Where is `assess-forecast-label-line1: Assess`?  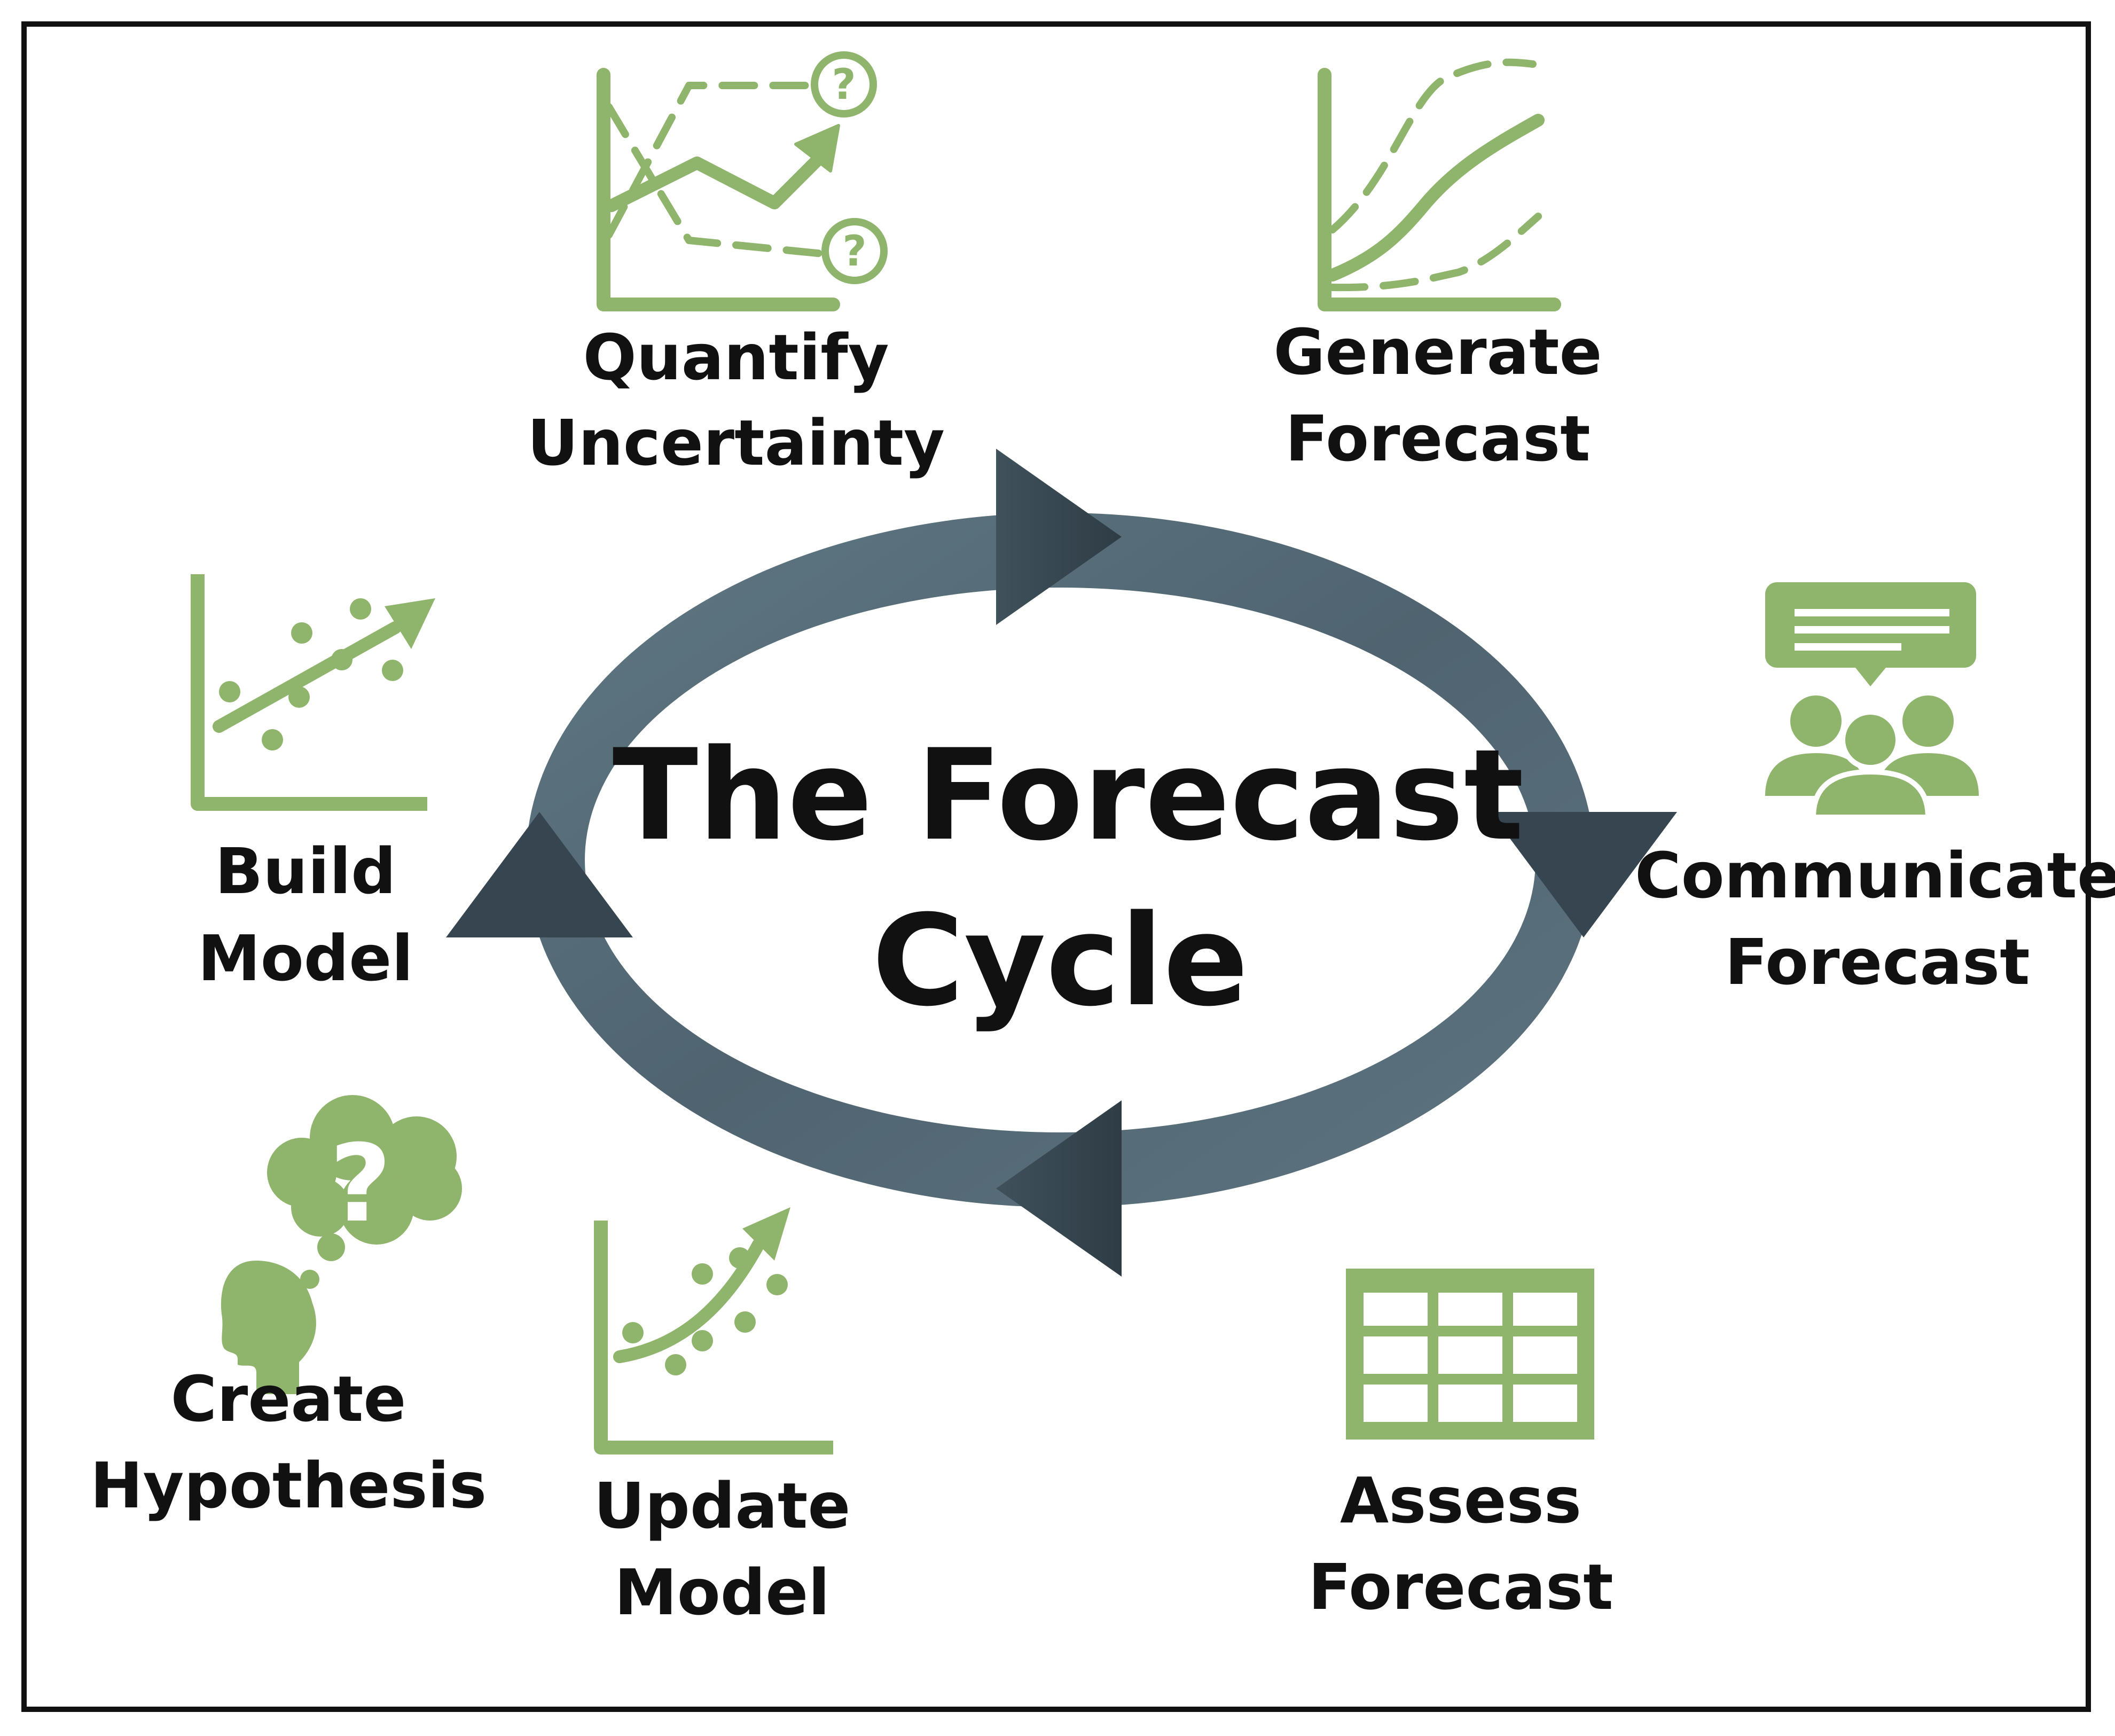 assess-forecast-label-line1: Assess is located at coordinates (1460, 1500).